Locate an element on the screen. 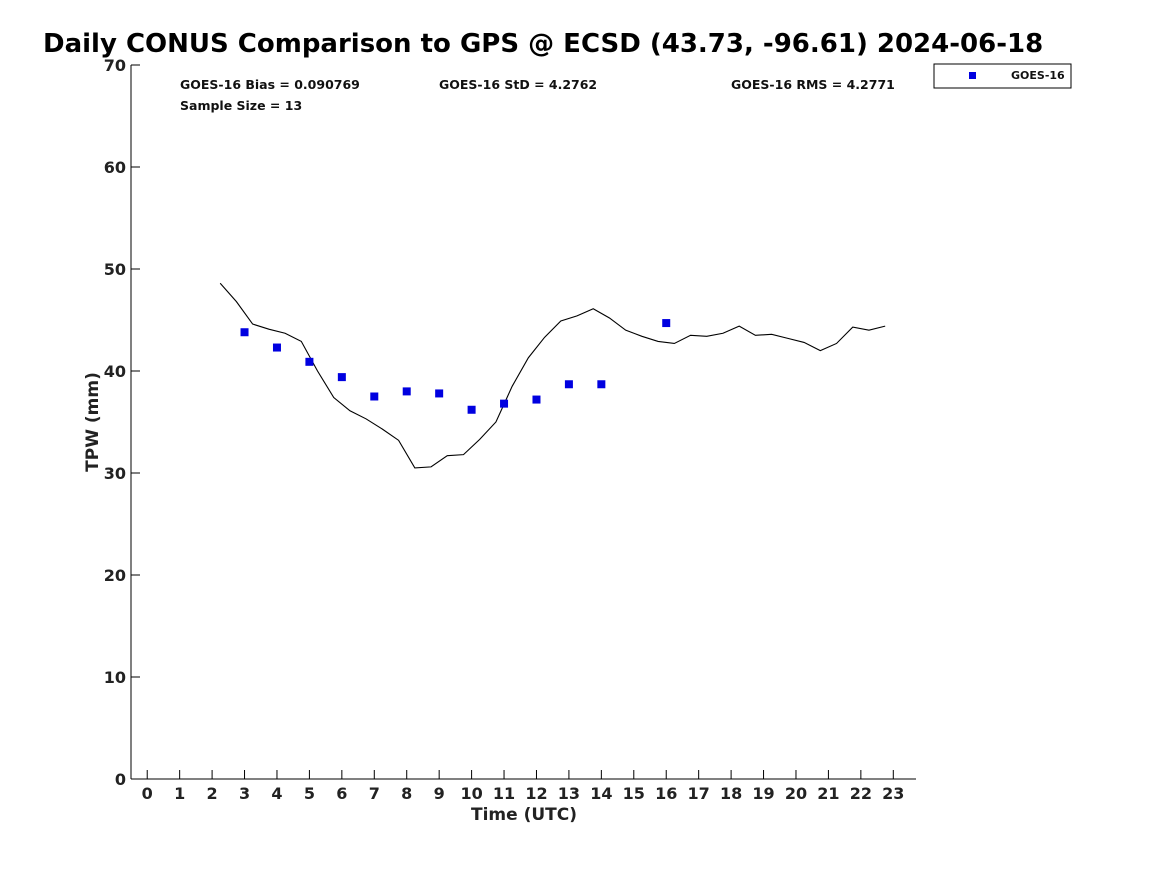  x-tick-label: 21 is located at coordinates (828, 793).